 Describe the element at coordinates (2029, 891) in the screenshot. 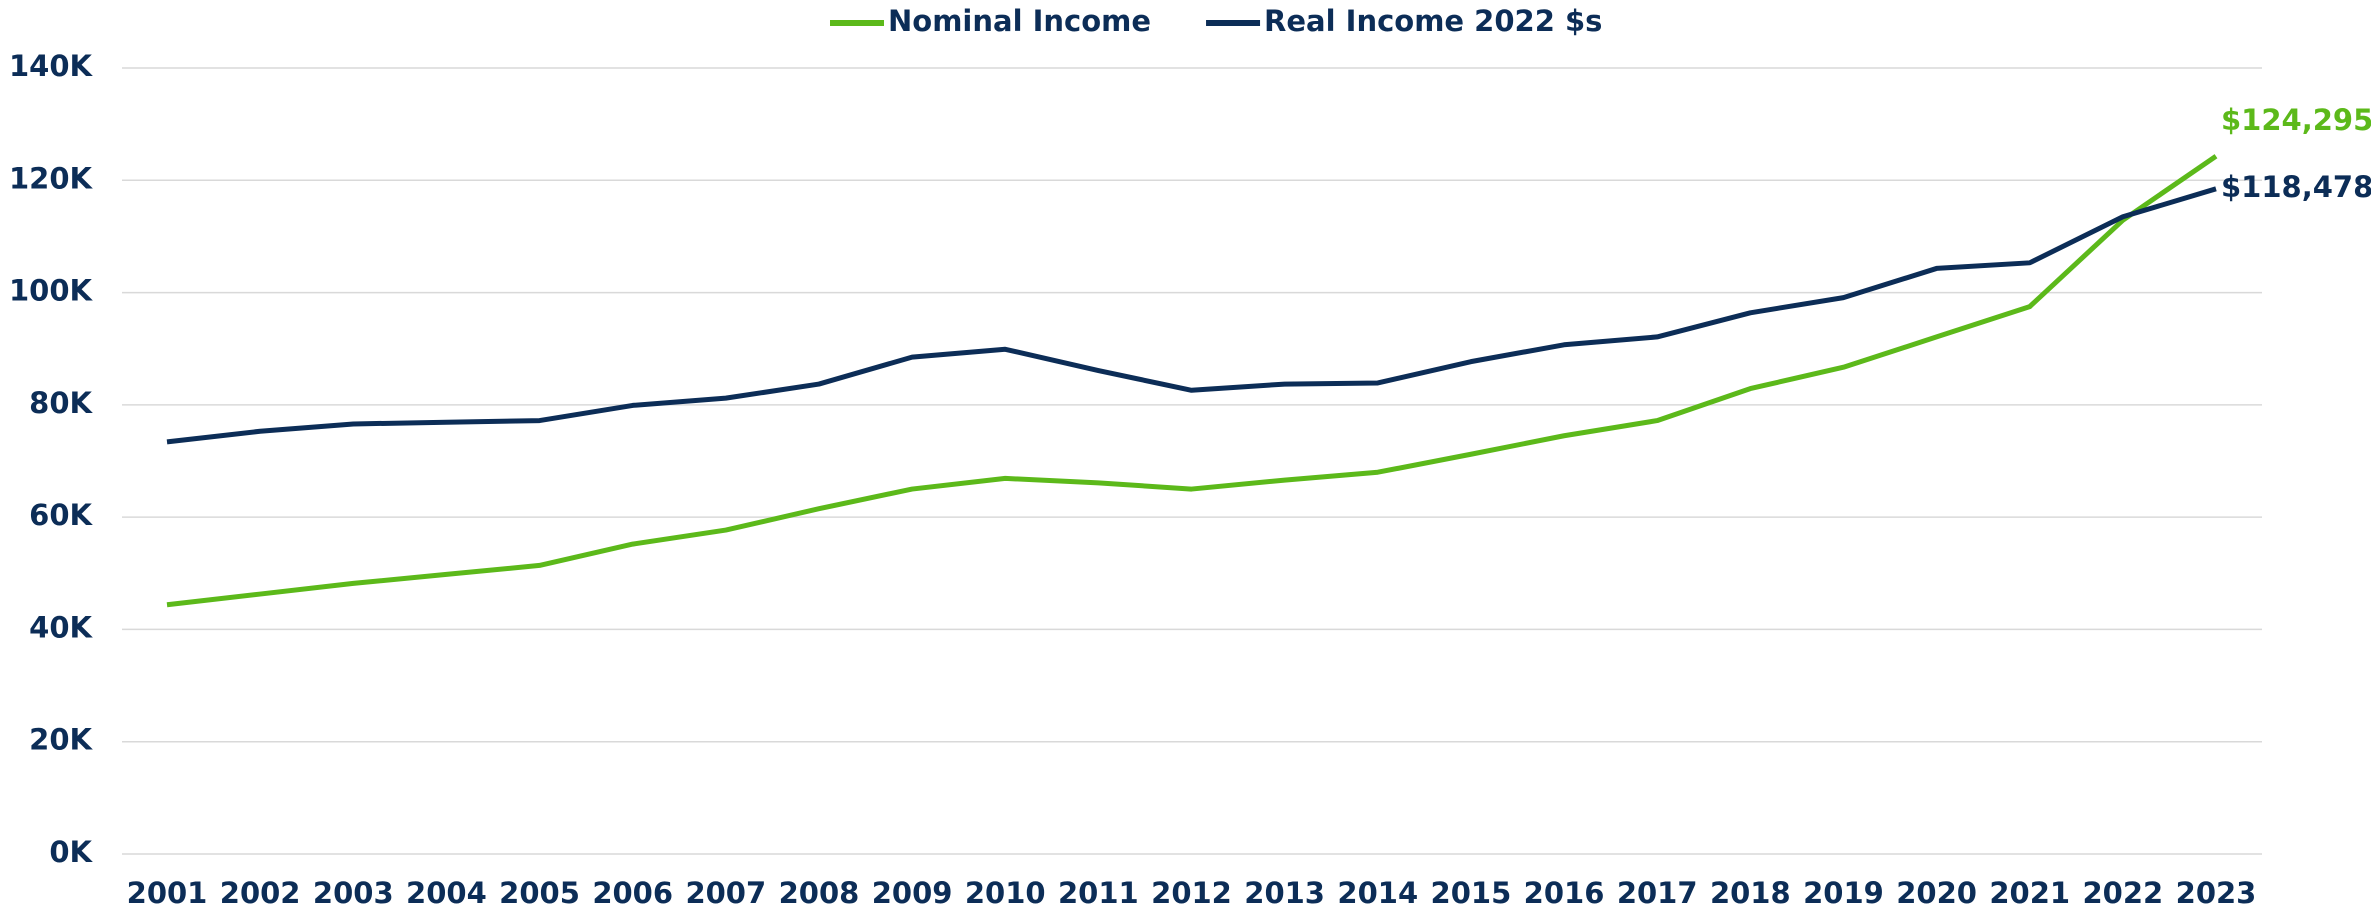

I see `x-tick-label: 2021` at that location.